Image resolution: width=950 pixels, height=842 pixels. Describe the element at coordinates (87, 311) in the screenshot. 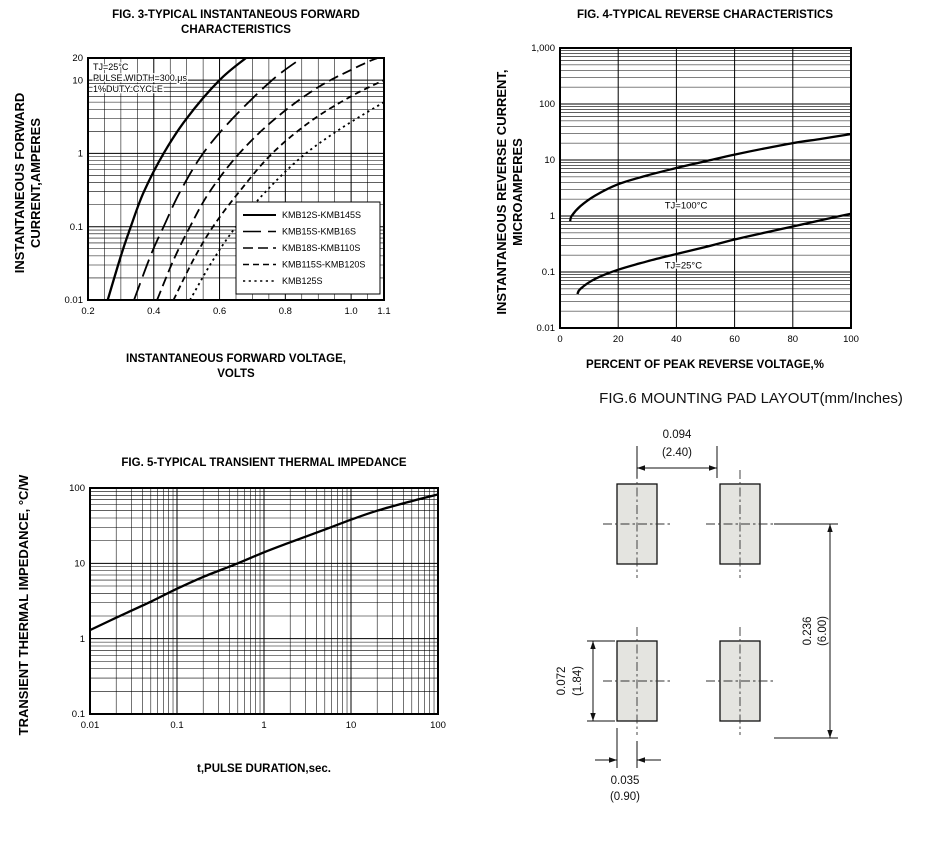

I see `svg-text: 0.2` at that location.